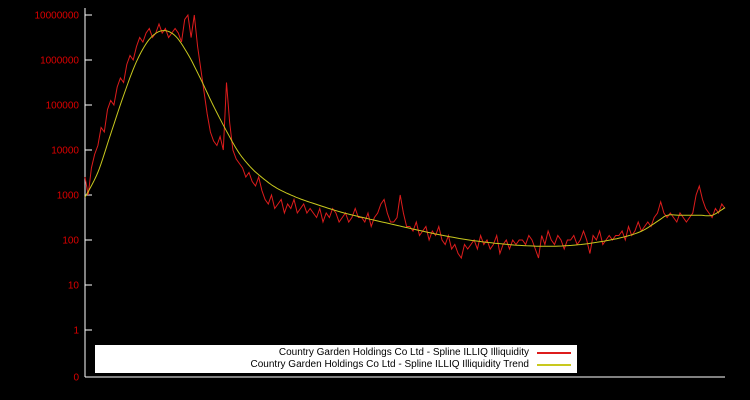  What do you see at coordinates (70, 241) in the screenshot?
I see `y-axis-tick-label: 100` at bounding box center [70, 241].